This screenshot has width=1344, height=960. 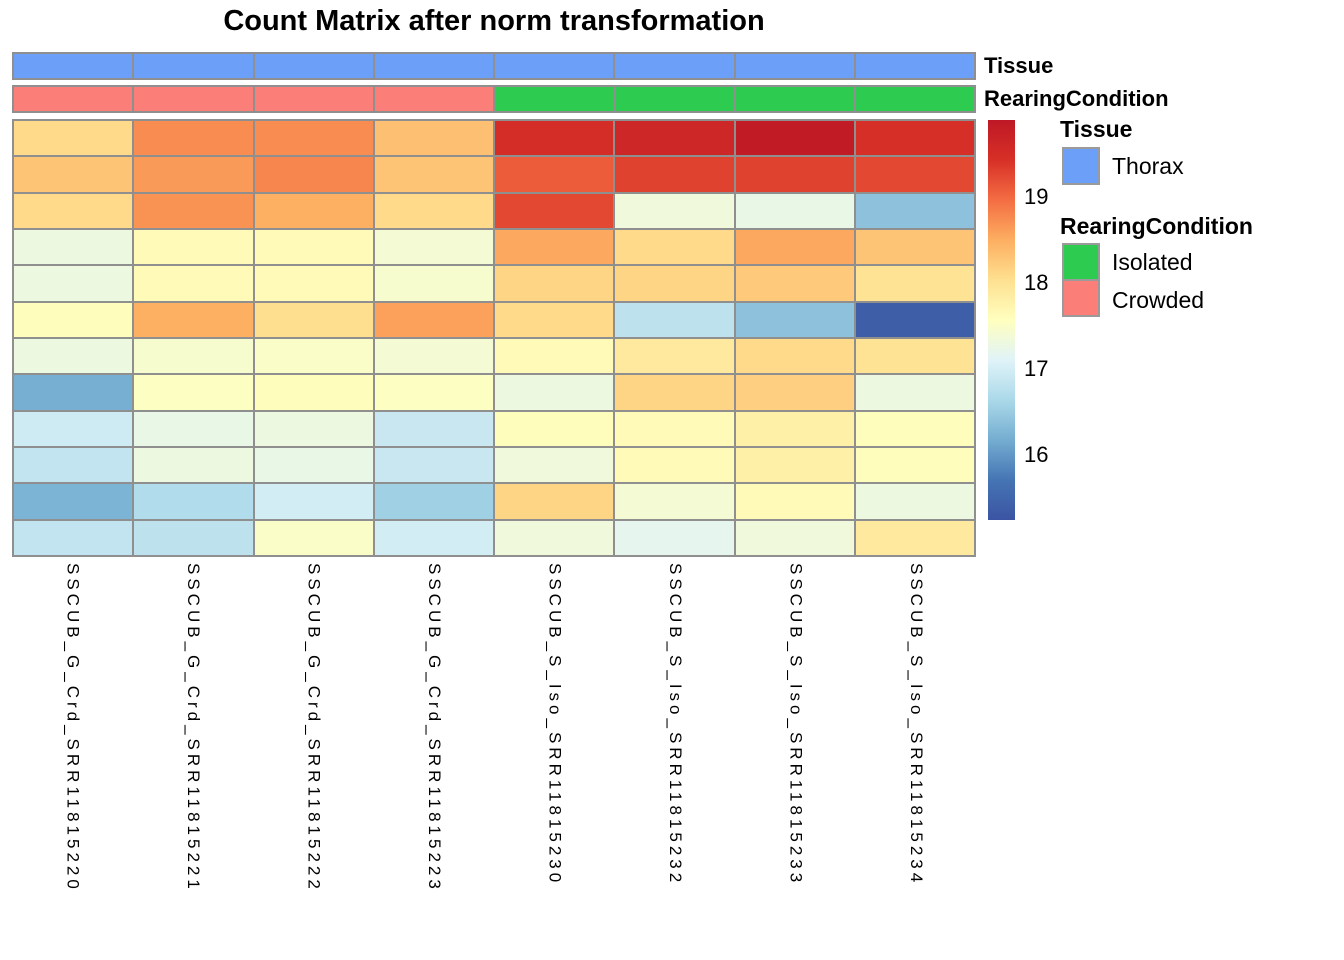 What do you see at coordinates (914, 465) in the screenshot?
I see `heatmap-cell-r10-c8` at bounding box center [914, 465].